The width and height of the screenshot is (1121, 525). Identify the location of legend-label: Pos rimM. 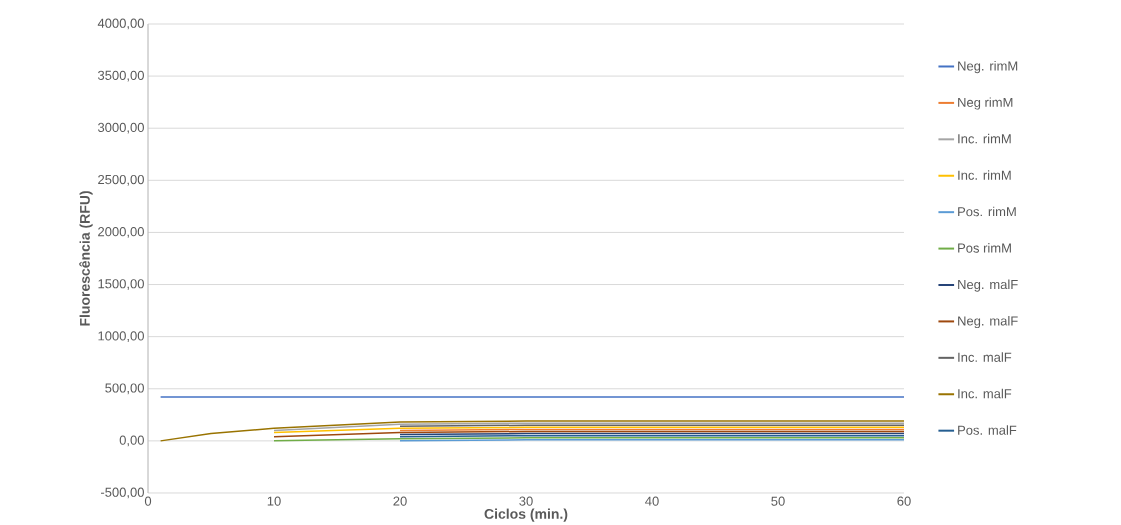
(984, 248).